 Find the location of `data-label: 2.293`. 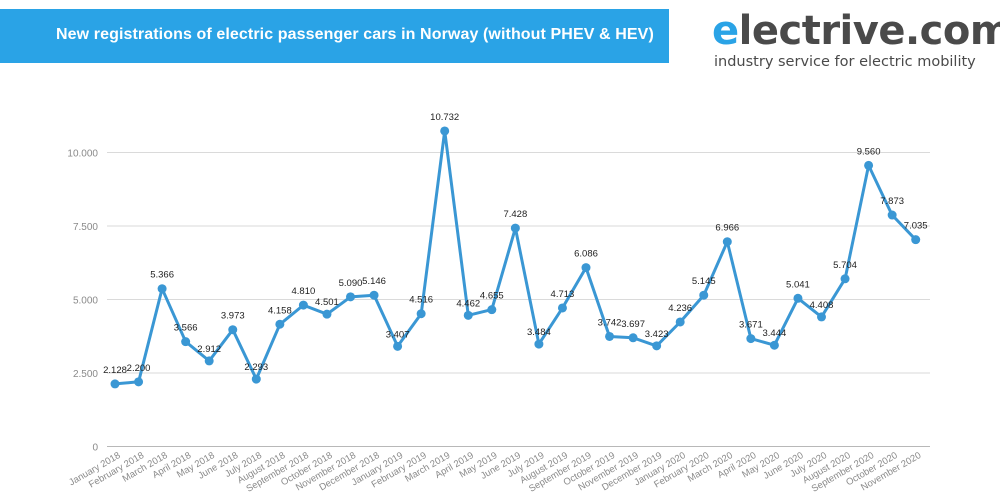

data-label: 2.293 is located at coordinates (256, 367).